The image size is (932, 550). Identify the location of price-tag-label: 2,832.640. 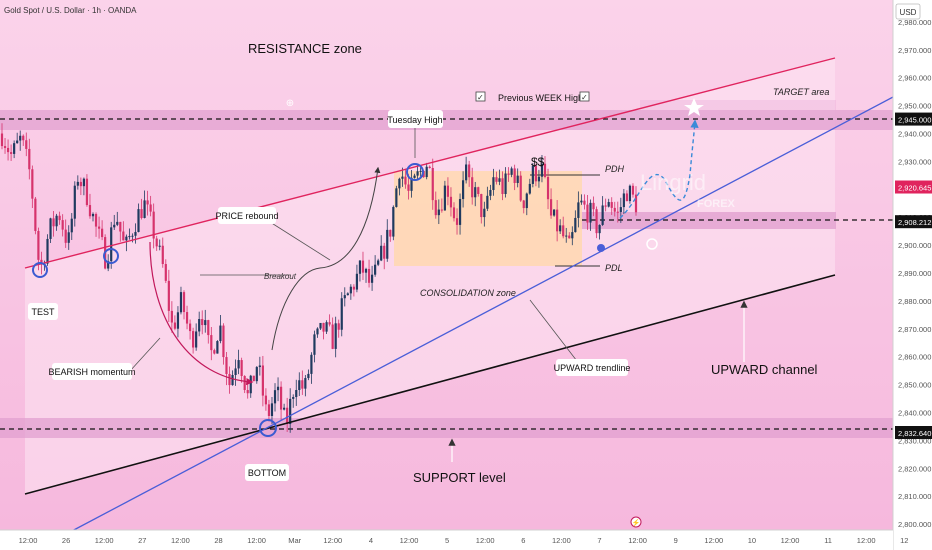
(914, 433).